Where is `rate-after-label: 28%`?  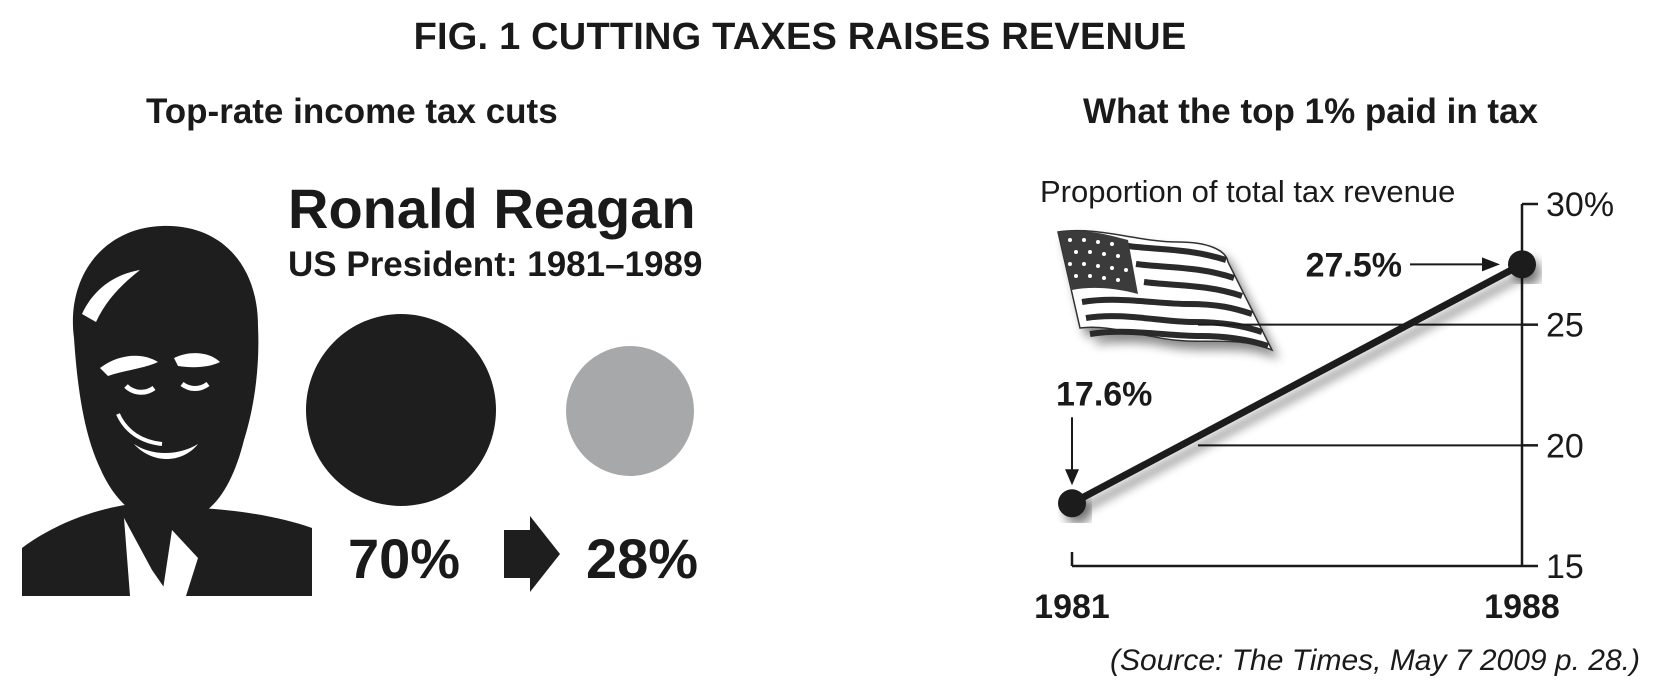 rate-after-label: 28% is located at coordinates (642, 558).